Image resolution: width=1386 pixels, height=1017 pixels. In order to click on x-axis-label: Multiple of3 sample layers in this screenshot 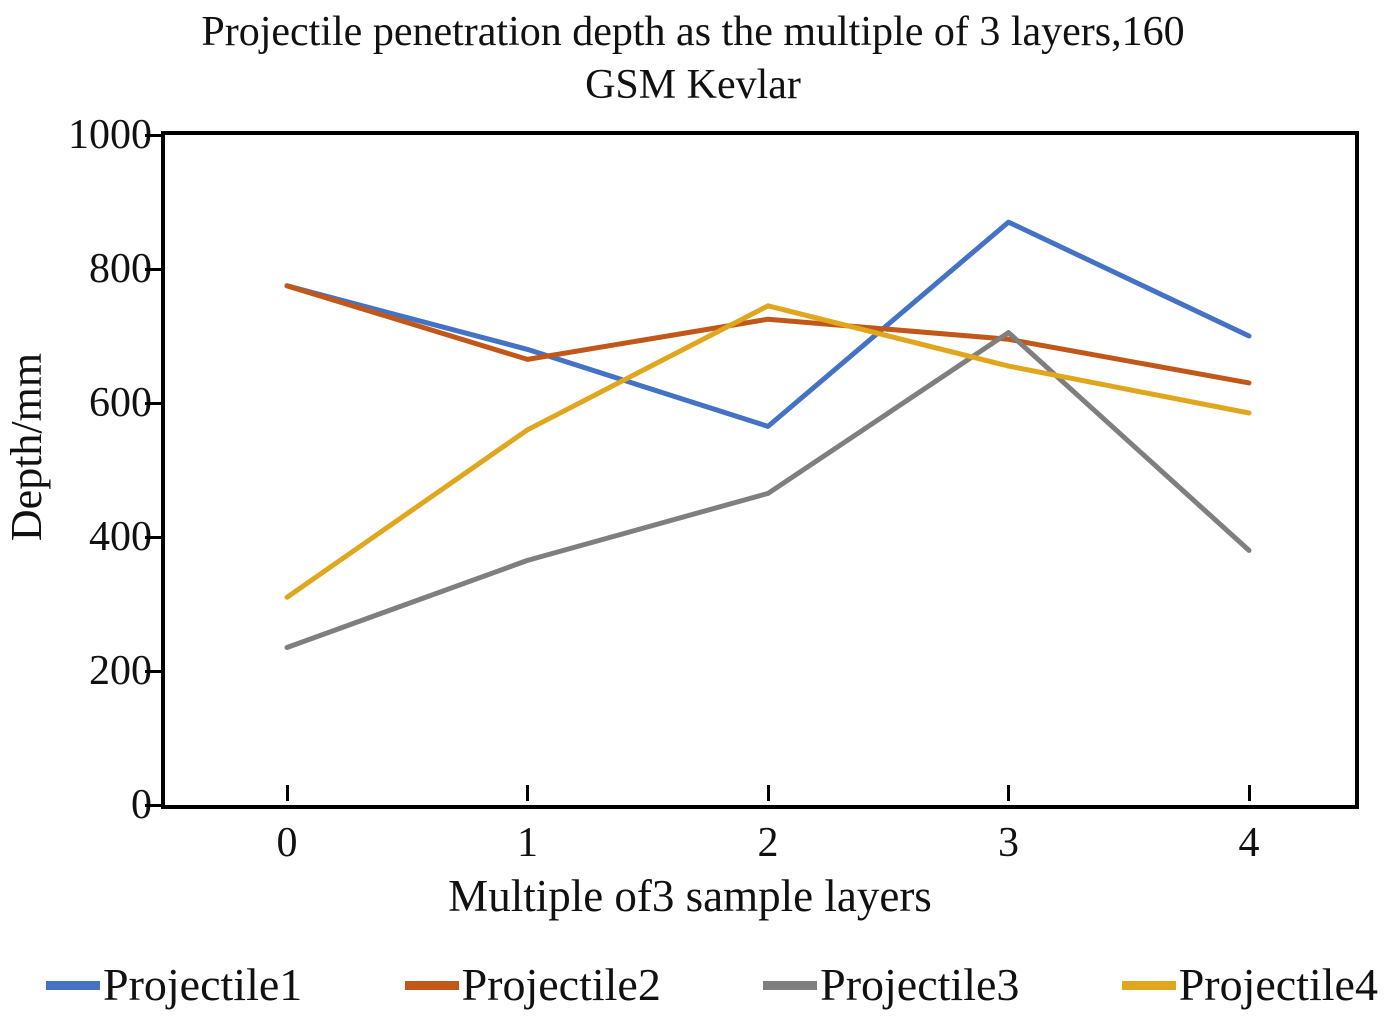, I will do `click(690, 896)`.